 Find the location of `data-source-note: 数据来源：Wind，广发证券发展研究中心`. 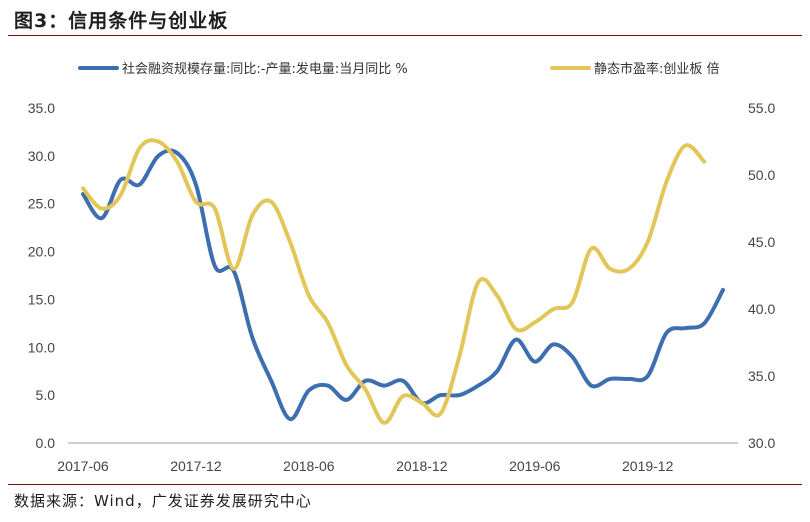

data-source-note: 数据来源：Wind，广发证券发展研究中心 is located at coordinates (163, 501).